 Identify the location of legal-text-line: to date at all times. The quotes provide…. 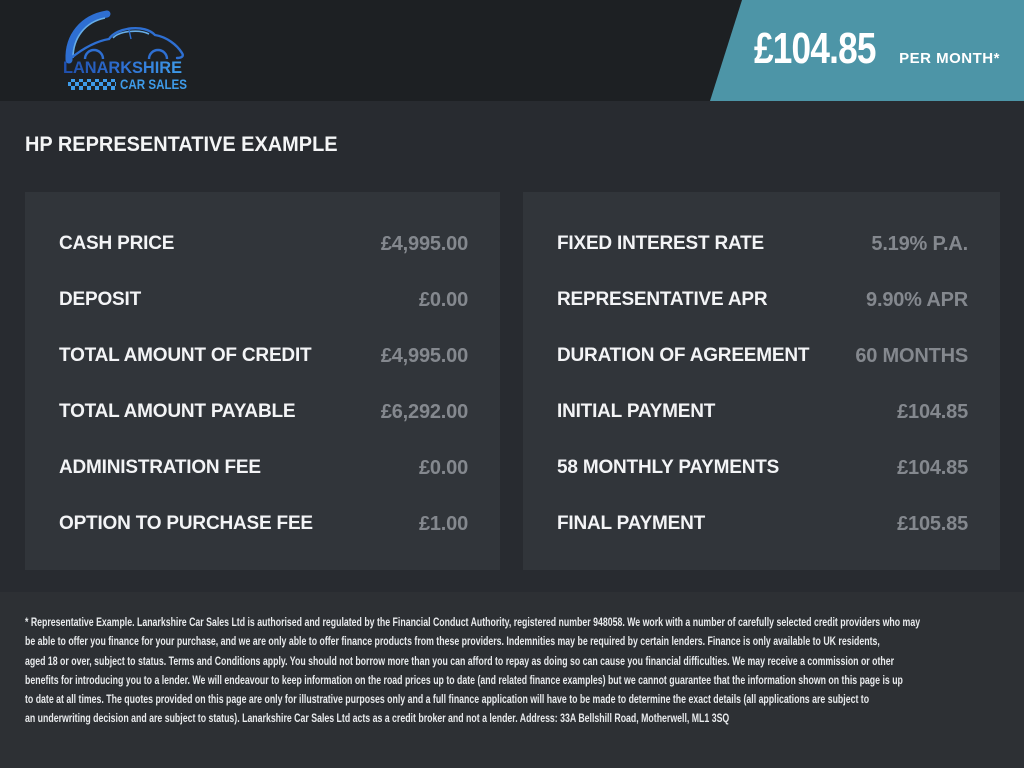
(447, 699).